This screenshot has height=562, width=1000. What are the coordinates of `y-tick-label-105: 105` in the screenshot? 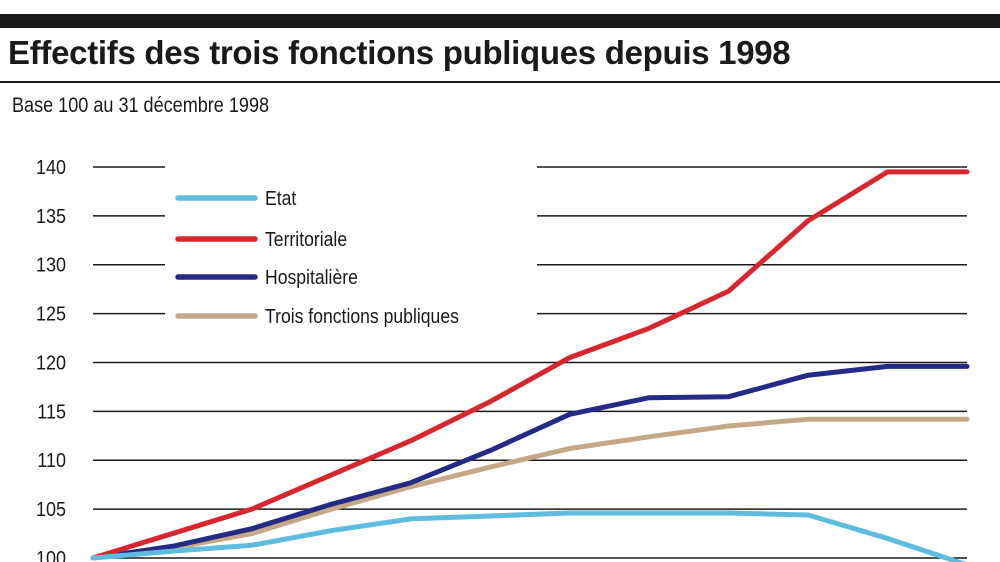 It's located at (51, 510).